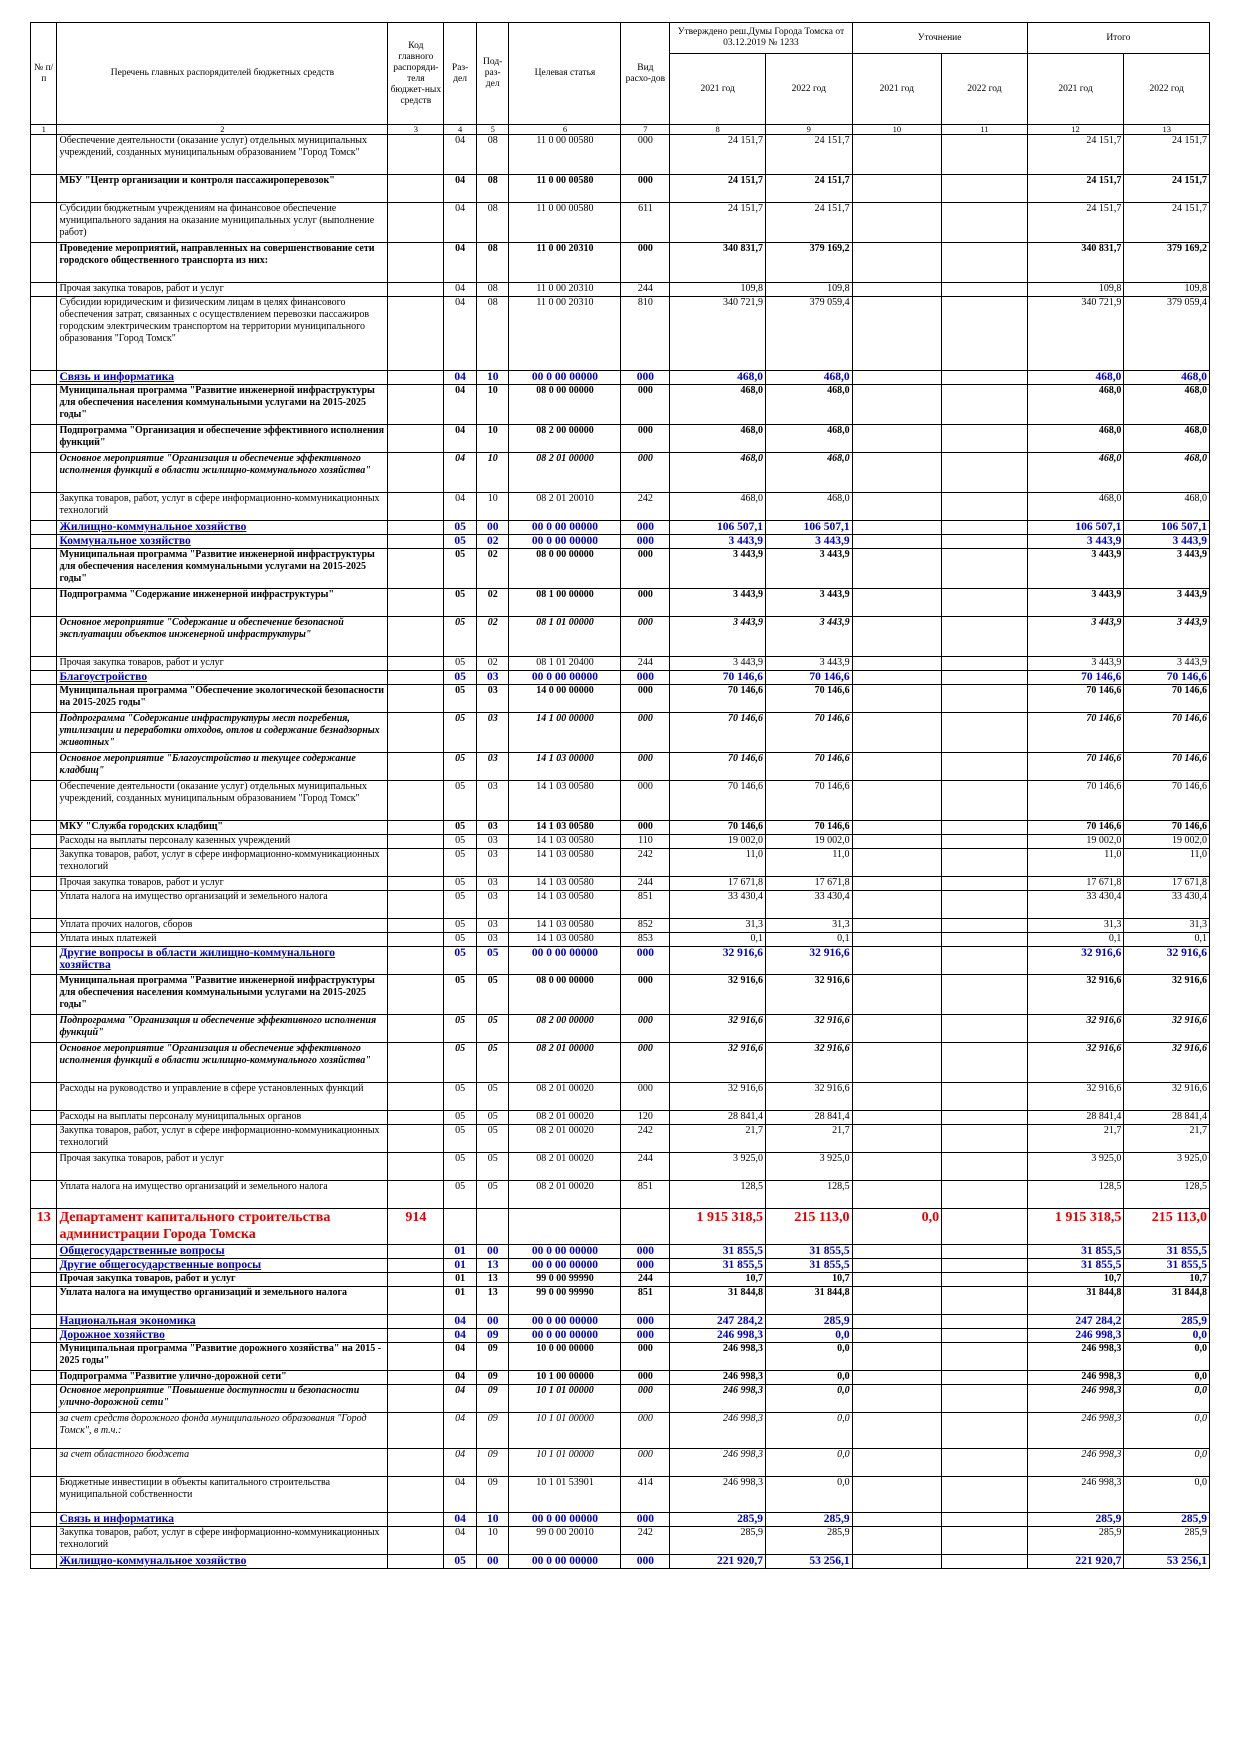  What do you see at coordinates (1166, 1251) in the screenshot?
I see `row-total-2022: 31 855,5` at bounding box center [1166, 1251].